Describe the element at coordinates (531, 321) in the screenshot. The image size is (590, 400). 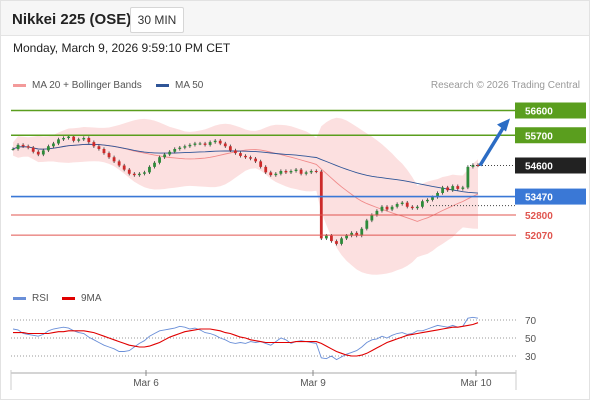
I see `rsi-tick-70: 70` at that location.